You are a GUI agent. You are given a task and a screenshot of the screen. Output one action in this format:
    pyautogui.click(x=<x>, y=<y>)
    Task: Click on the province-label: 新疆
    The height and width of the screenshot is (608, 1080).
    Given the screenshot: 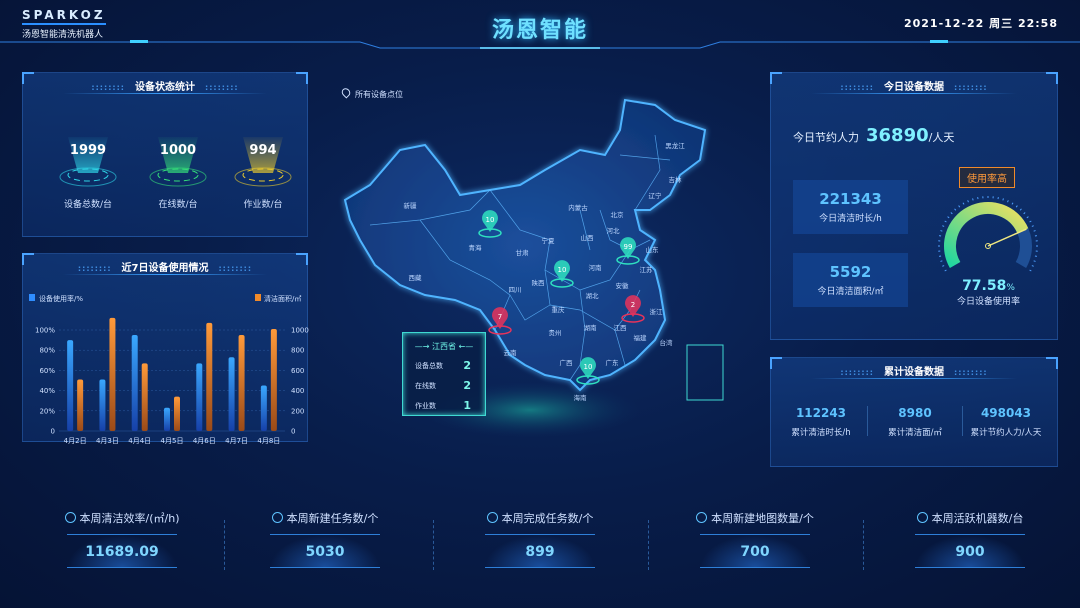 What is the action you would take?
    pyautogui.click(x=411, y=205)
    